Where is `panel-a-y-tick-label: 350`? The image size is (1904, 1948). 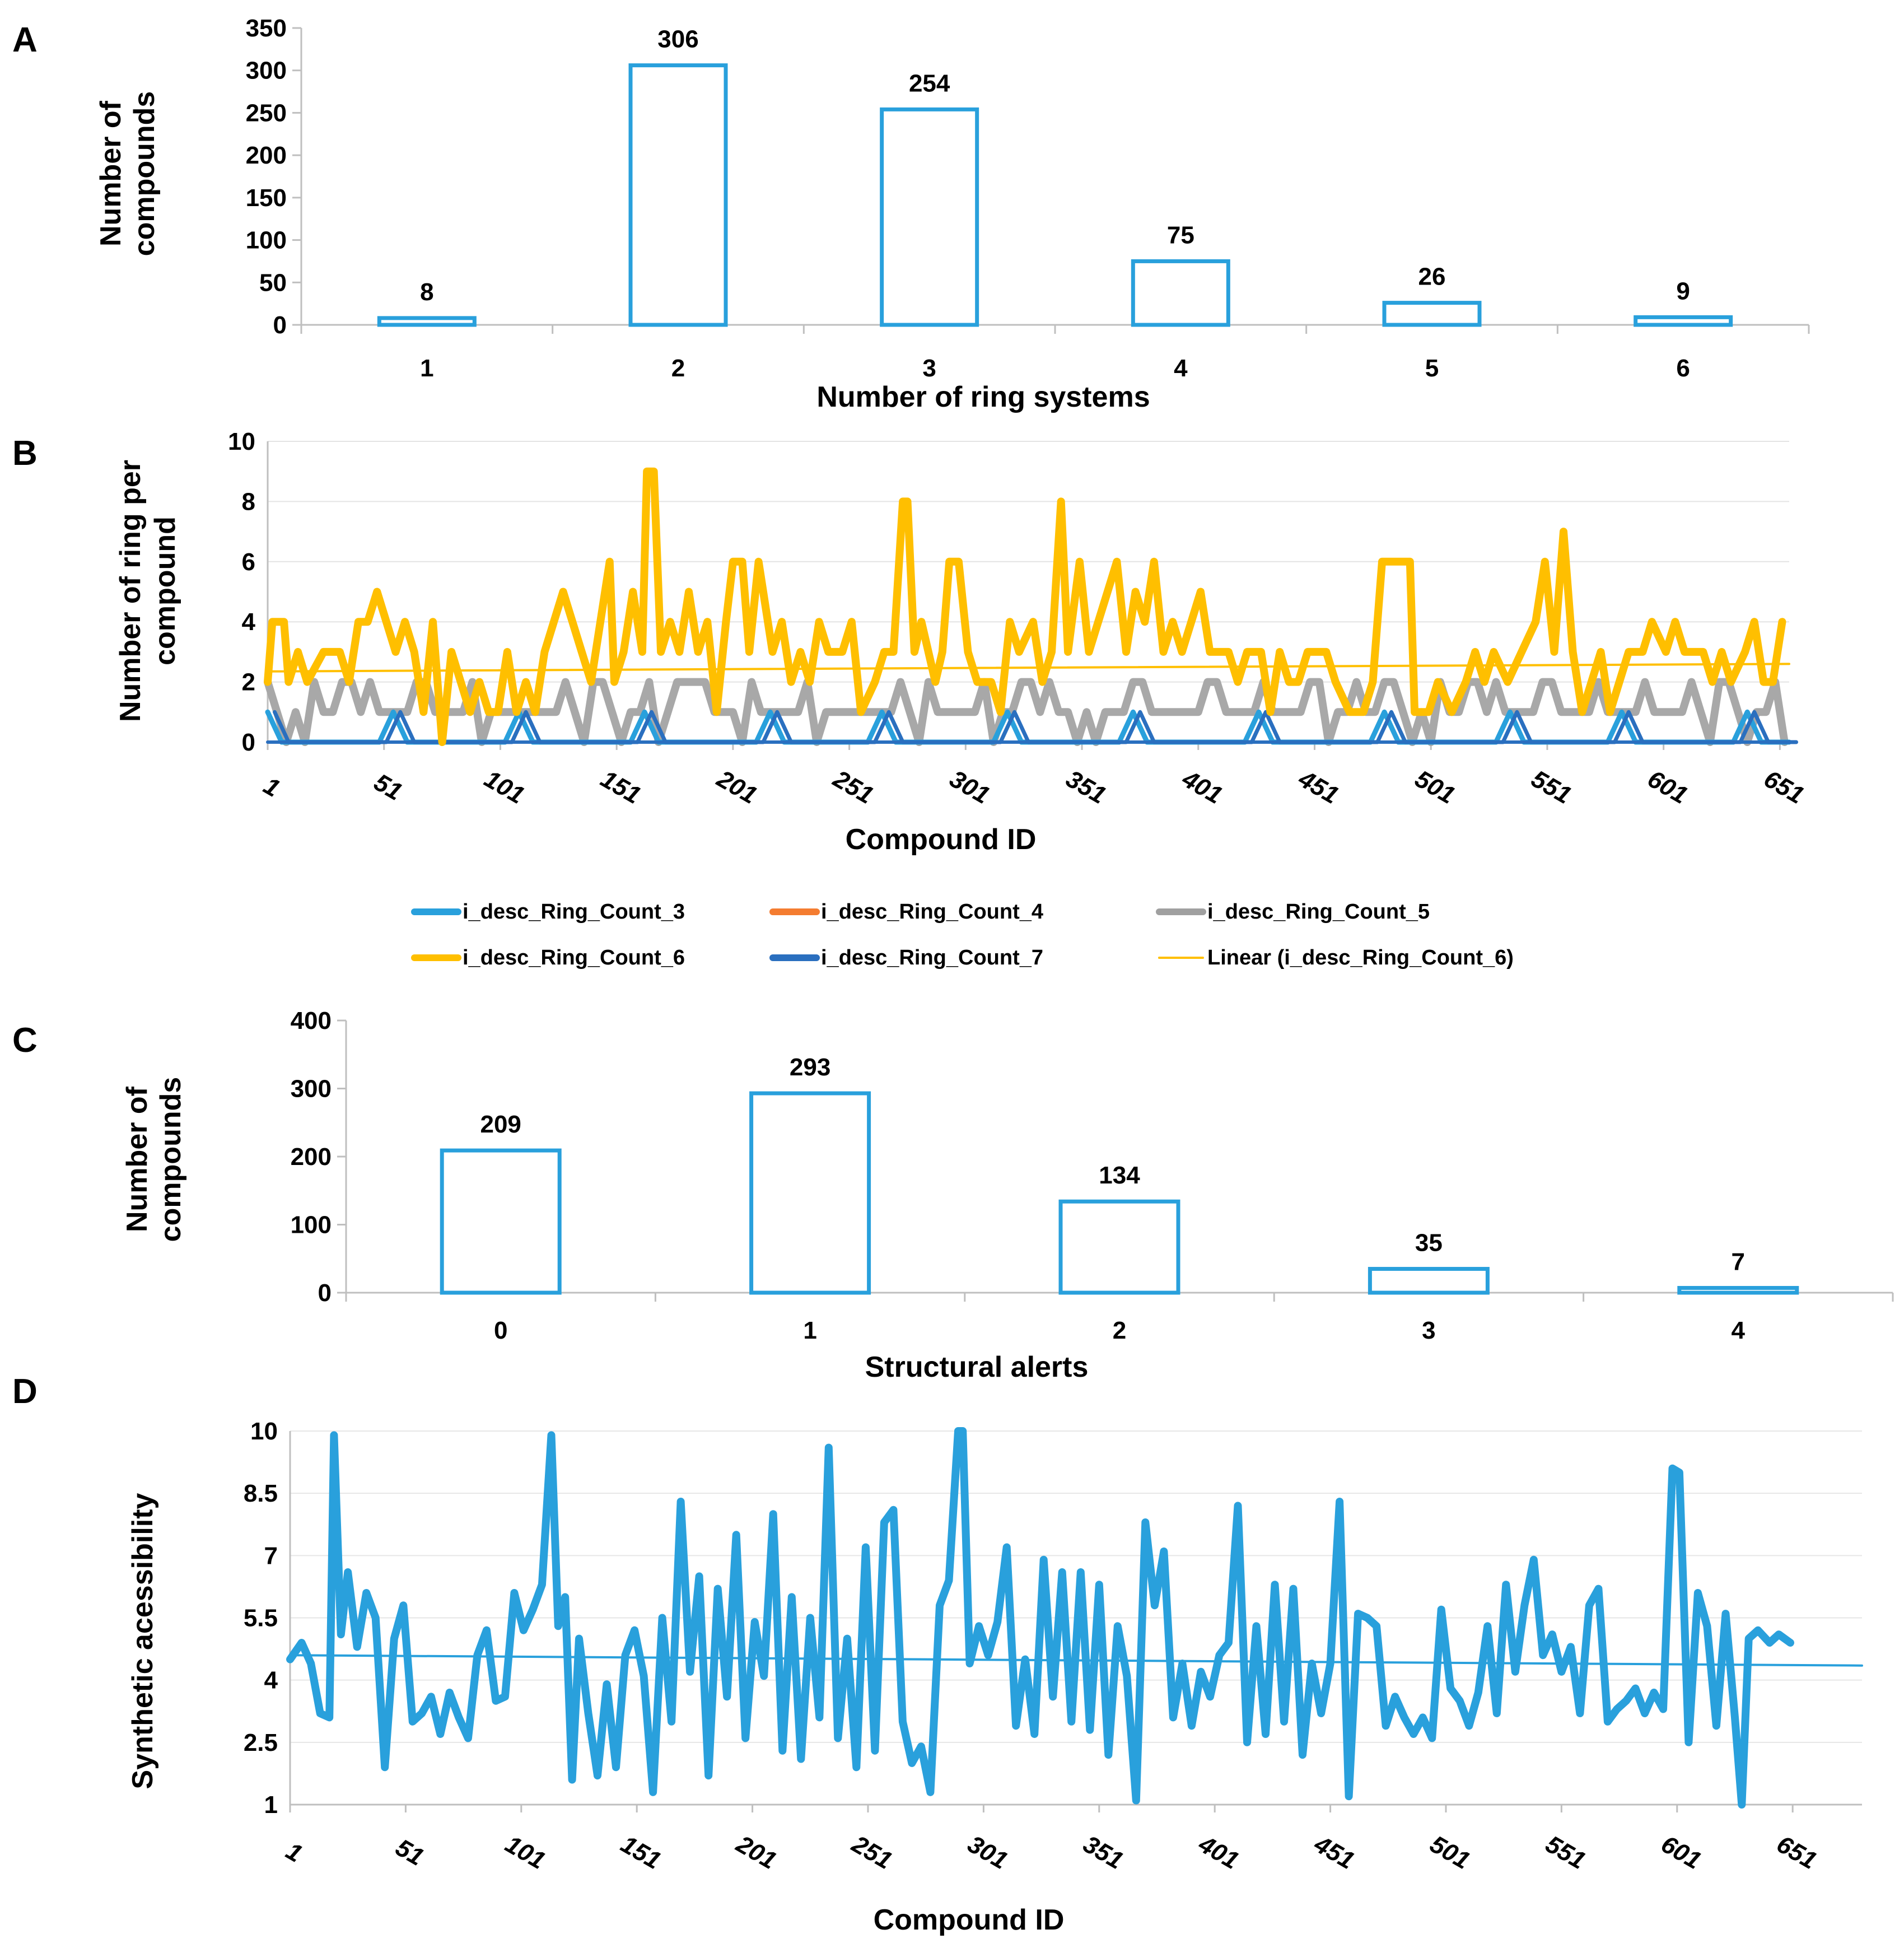 panel-a-y-tick-label: 350 is located at coordinates (267, 28).